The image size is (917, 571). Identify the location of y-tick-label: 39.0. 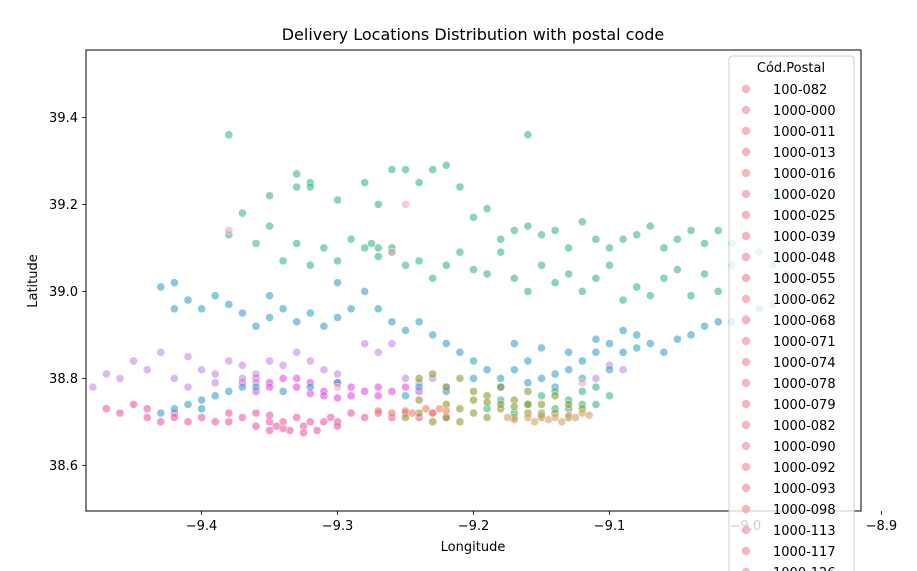
(63, 292).